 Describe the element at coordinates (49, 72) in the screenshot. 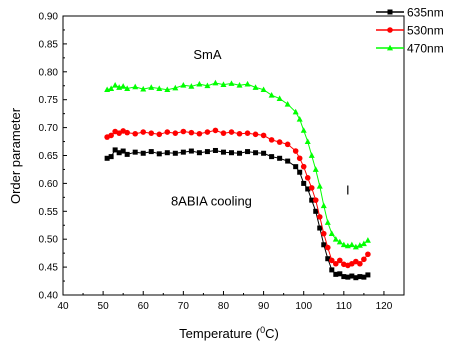

I see `y-tick-label: 0.80` at that location.